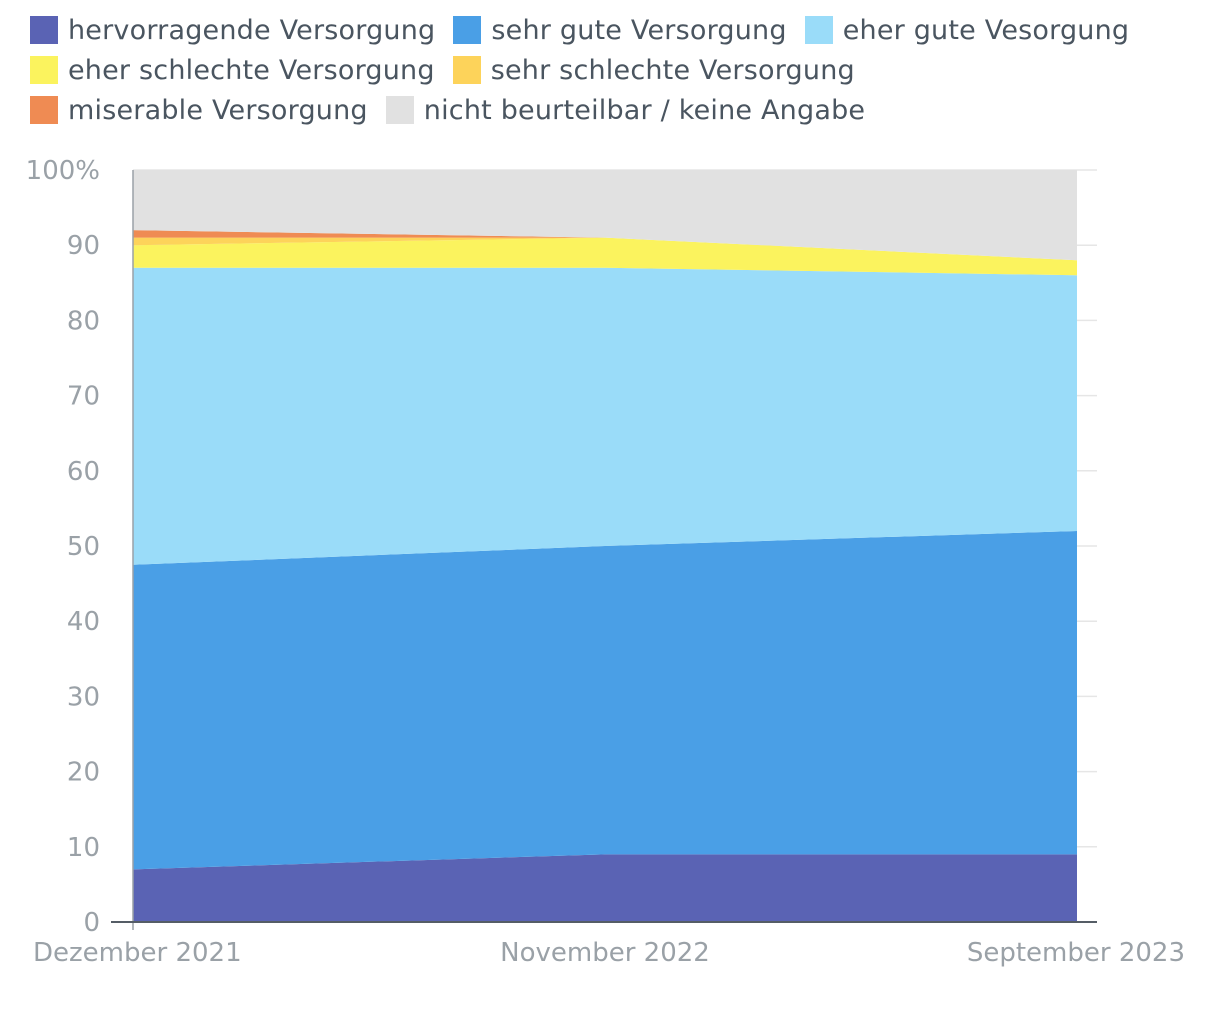  I want to click on legend-item-miserable: miserable Versorgung, so click(199, 110).